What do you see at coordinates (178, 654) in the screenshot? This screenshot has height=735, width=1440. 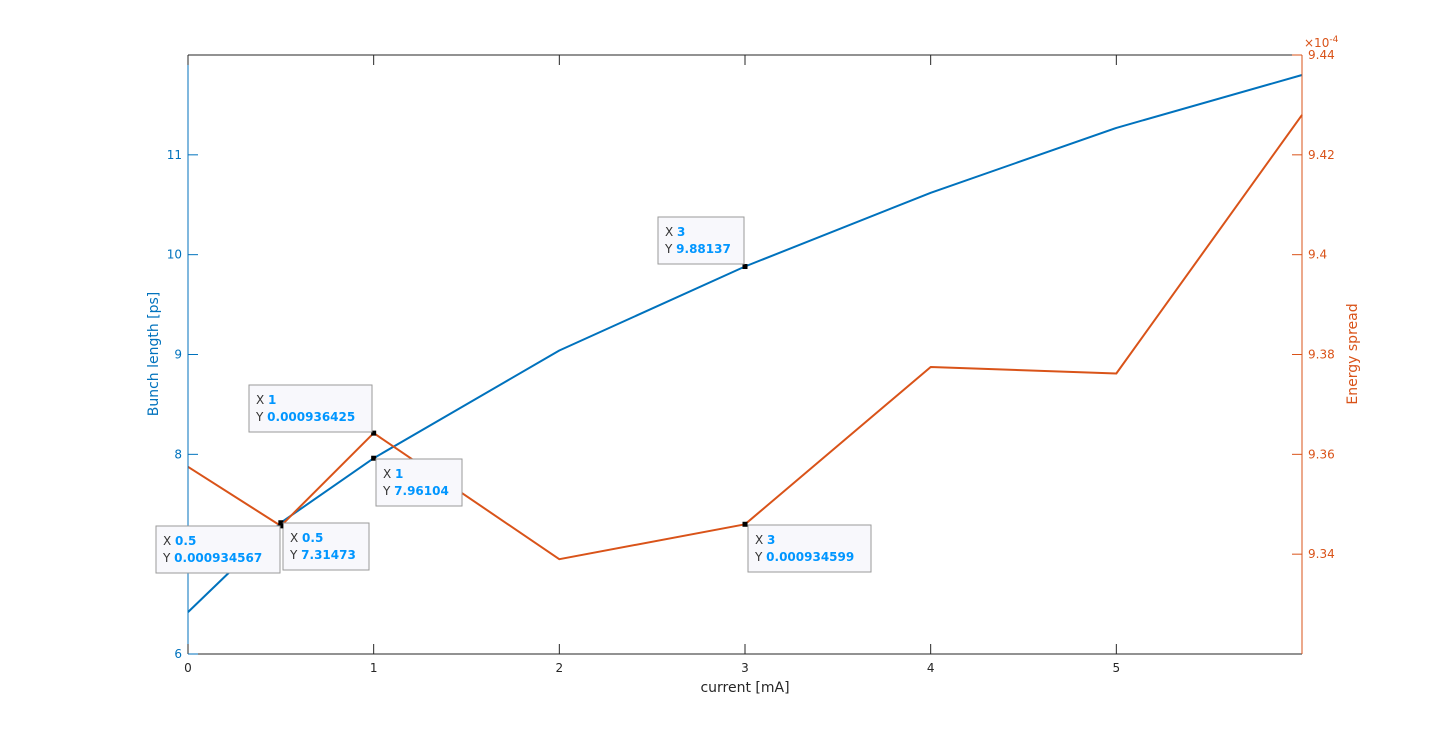 I see `left-y-tick-label: 6` at bounding box center [178, 654].